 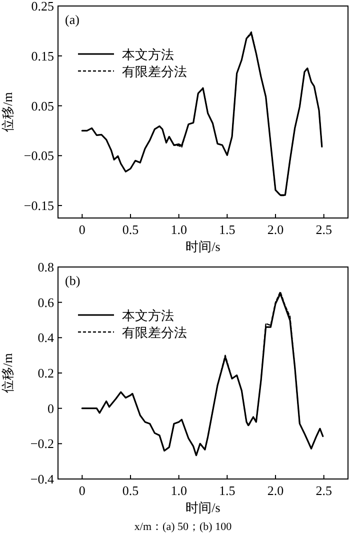 What do you see at coordinates (39, 156) in the screenshot?
I see `y-tick-label: −0.05` at bounding box center [39, 156].